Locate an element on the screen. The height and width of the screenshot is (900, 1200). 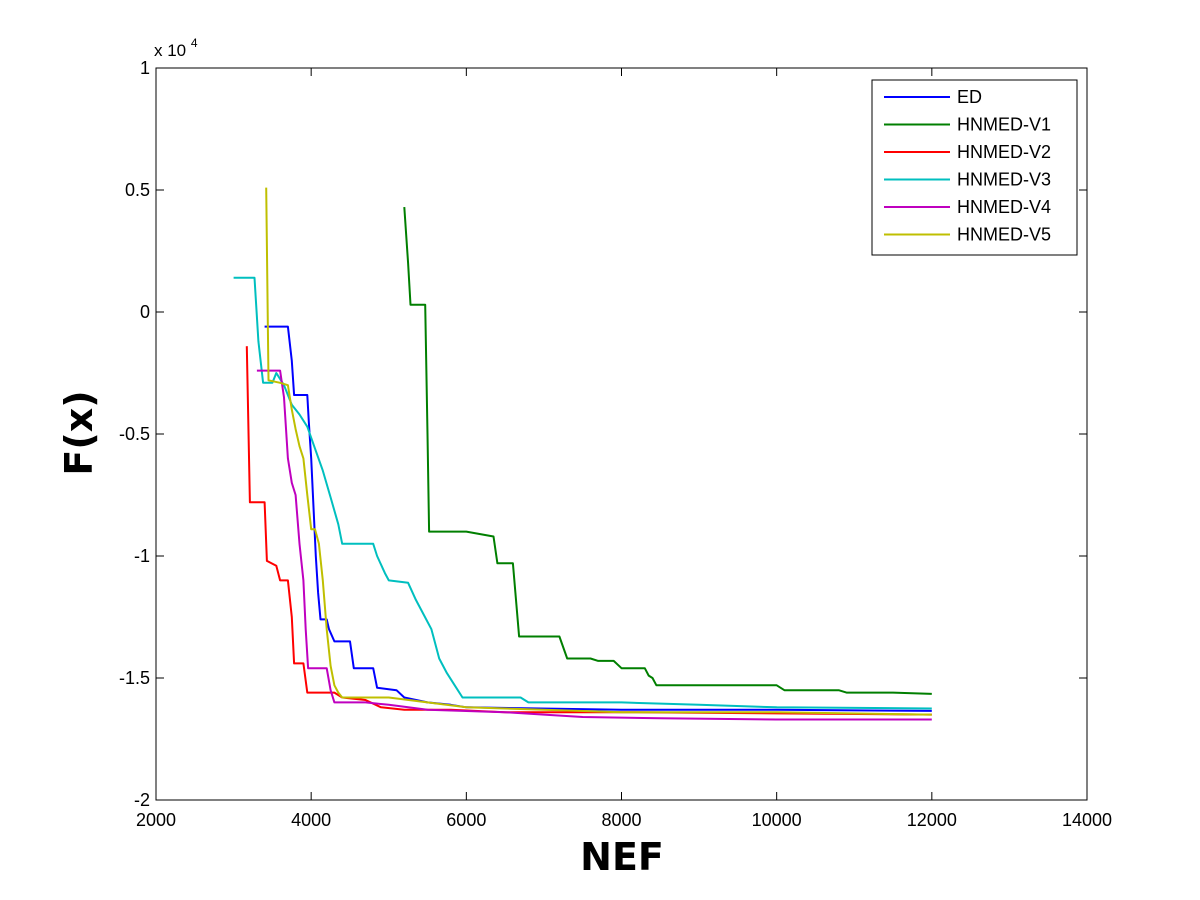
x-tick-label: 12000 is located at coordinates (932, 820).